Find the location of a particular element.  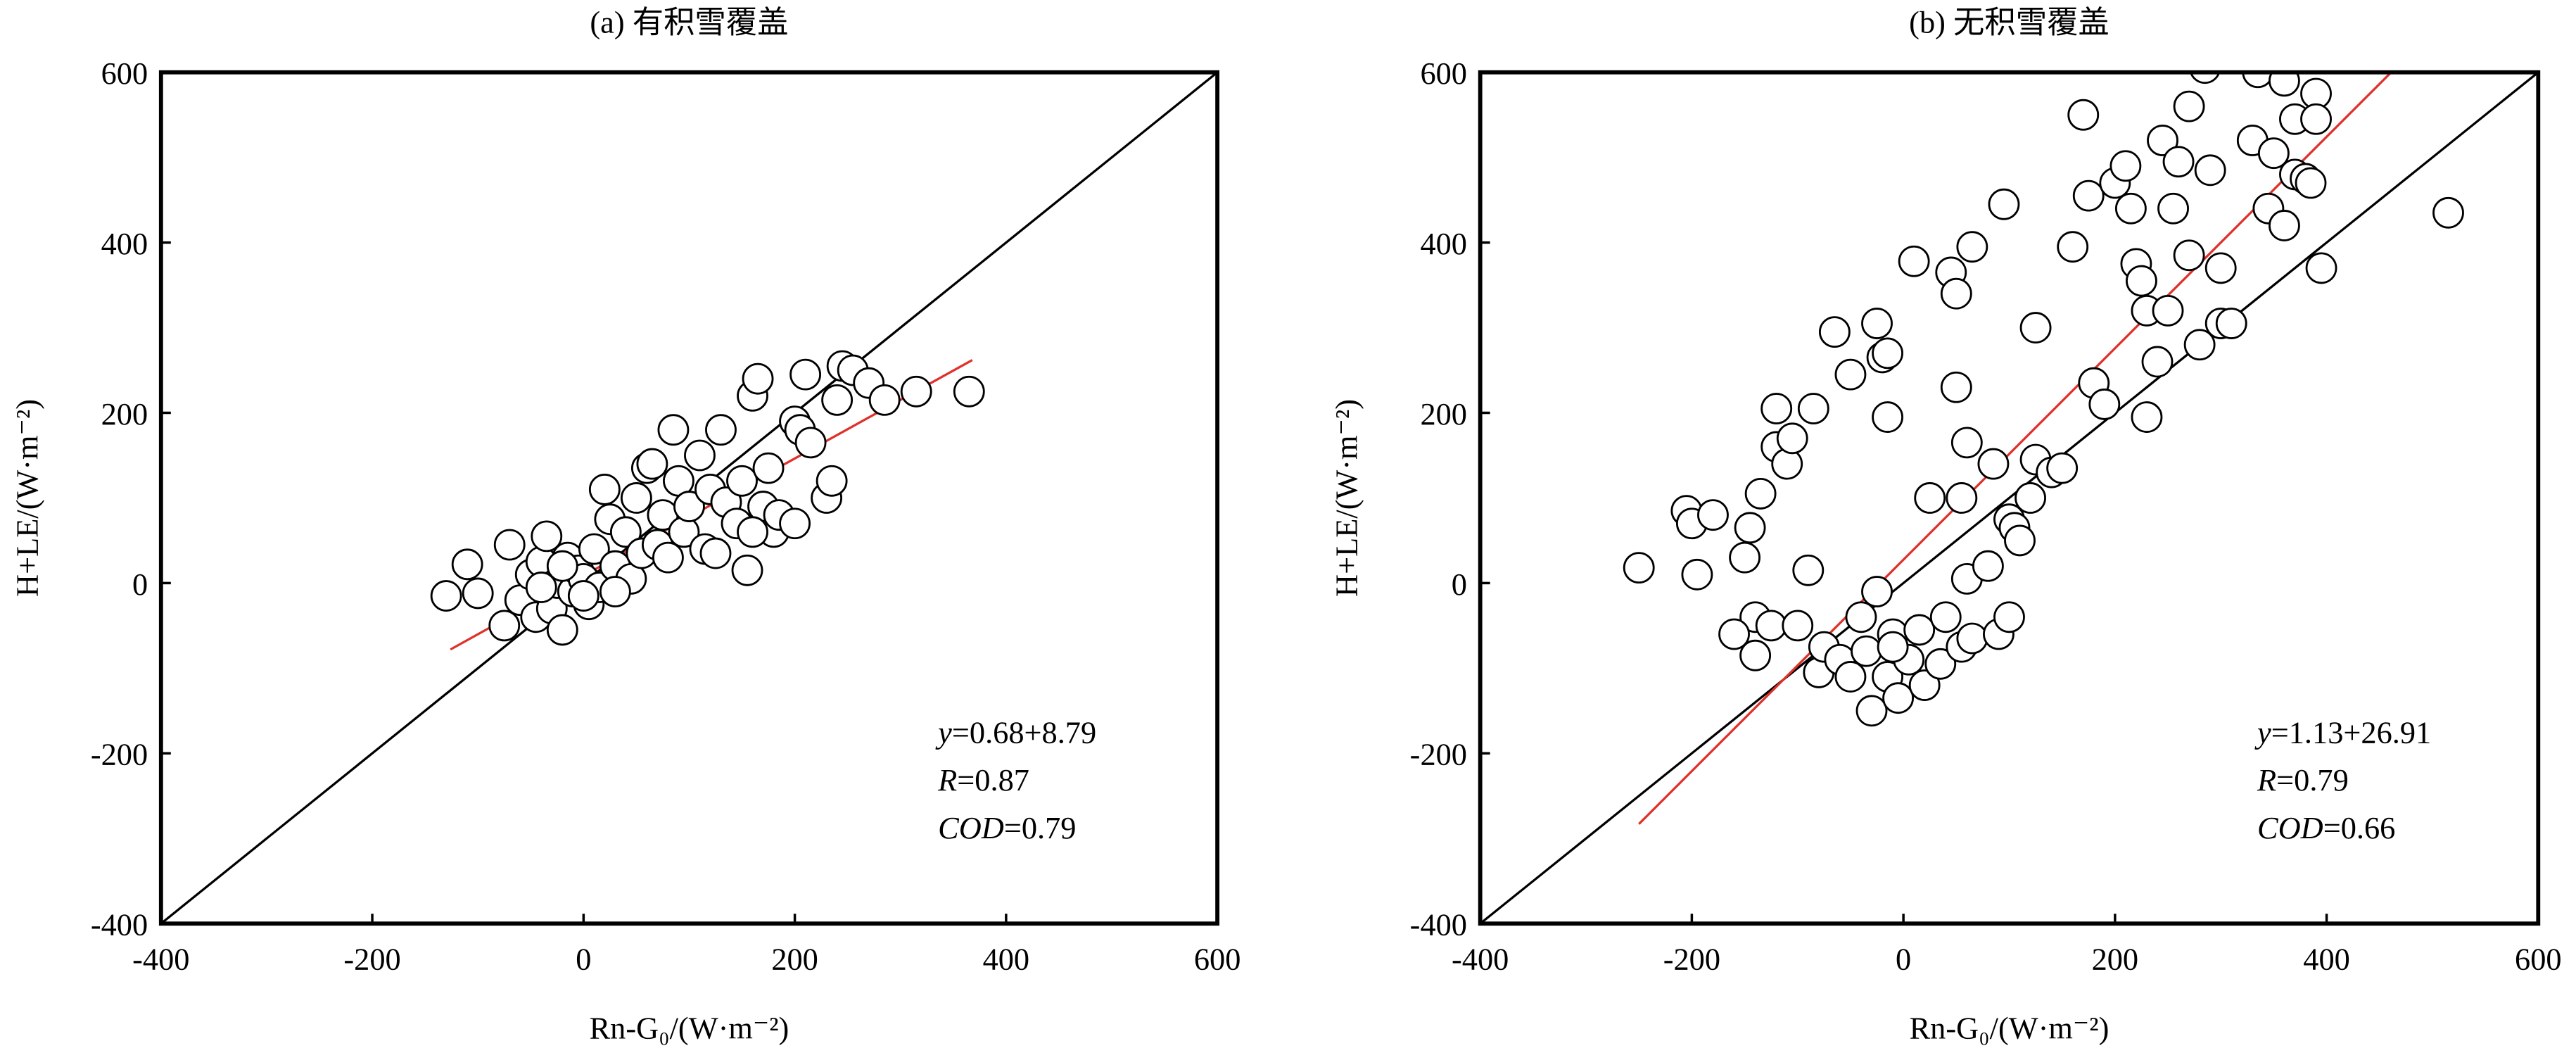

annotation: R=0.79 is located at coordinates (2303, 779).